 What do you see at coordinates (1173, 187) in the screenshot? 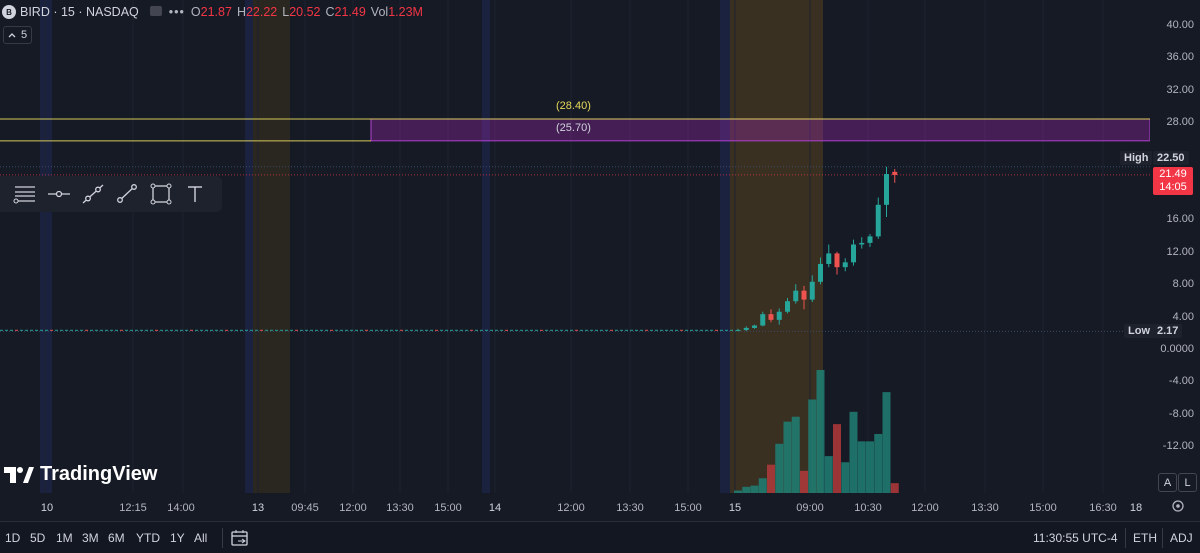
I see `bar-countdown: 14:05` at bounding box center [1173, 187].